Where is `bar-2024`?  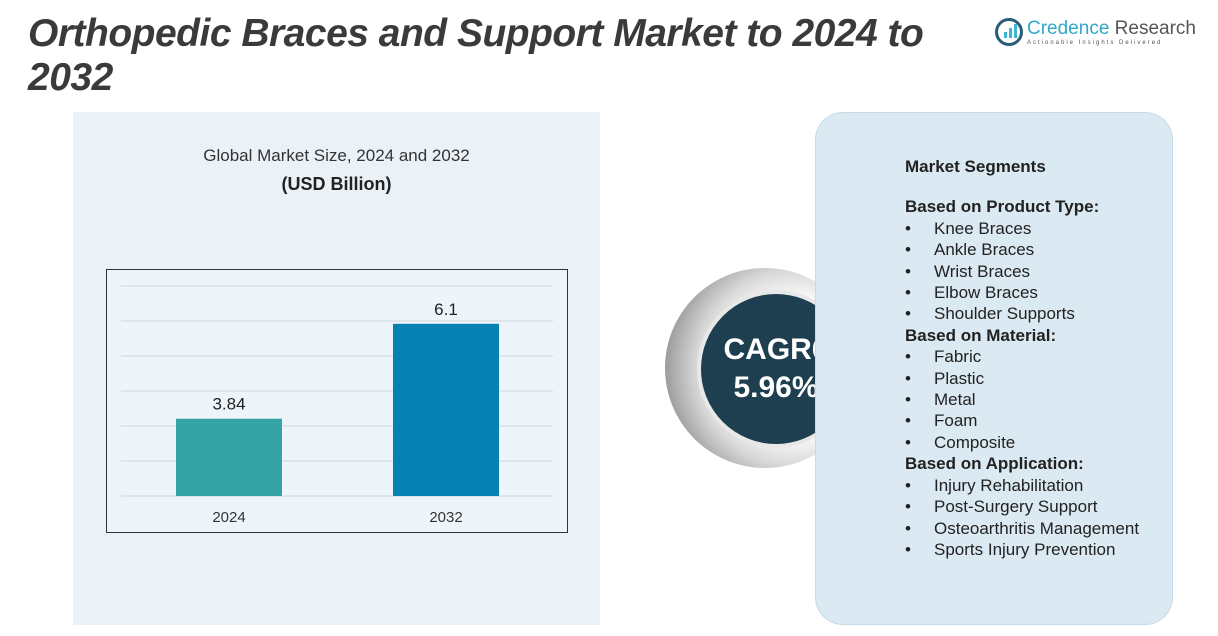
bar-2024 is located at coordinates (229, 457).